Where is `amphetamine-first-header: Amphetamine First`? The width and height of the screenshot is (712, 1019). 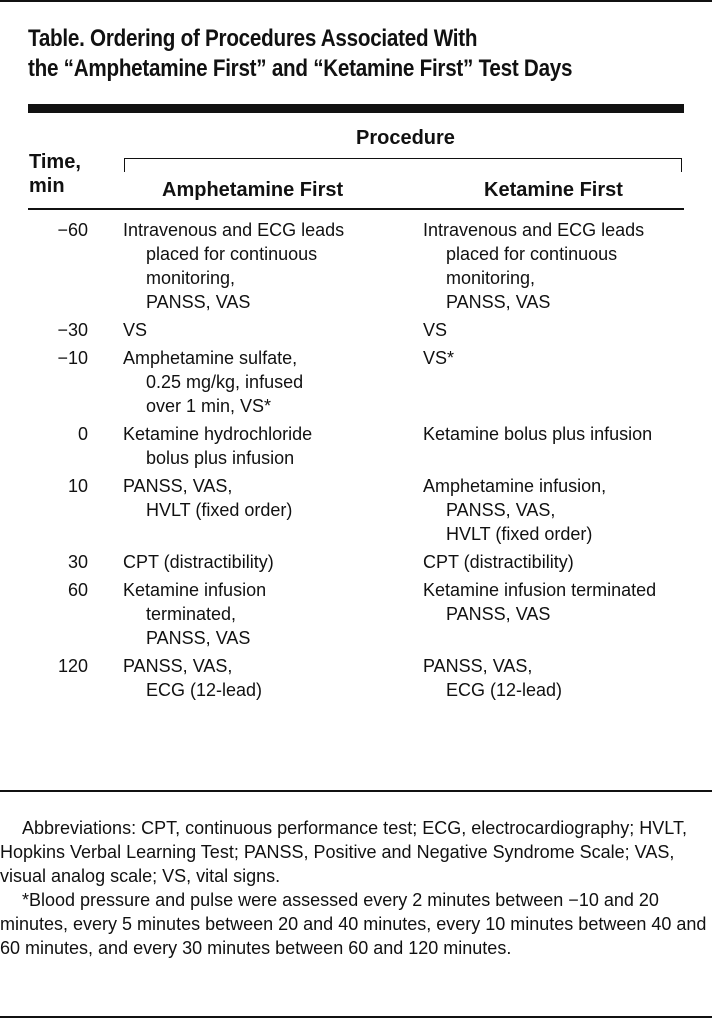 amphetamine-first-header: Amphetamine First is located at coordinates (253, 190).